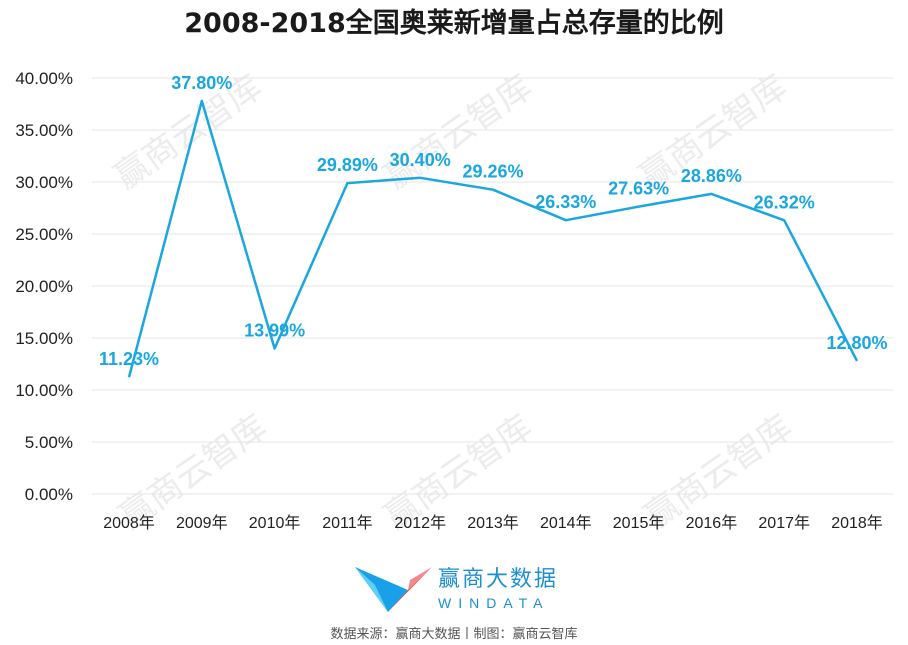  I want to click on x-tick-label: 2010年, so click(275, 523).